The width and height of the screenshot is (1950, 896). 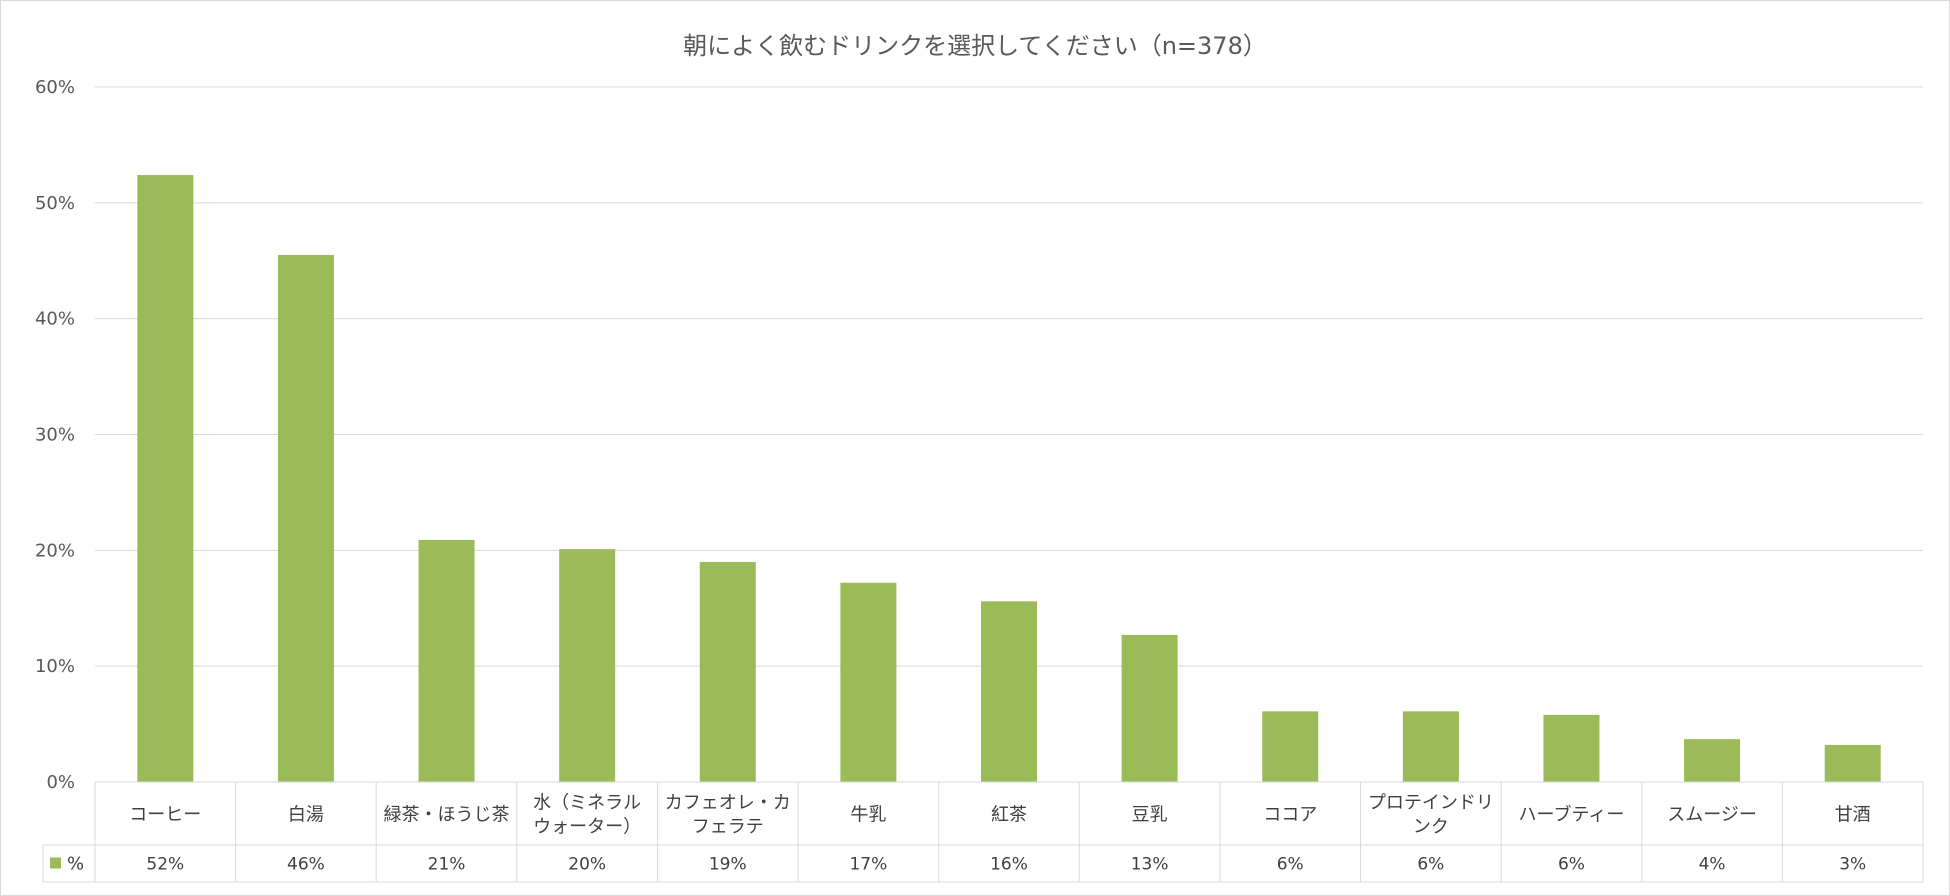 What do you see at coordinates (975, 46) in the screenshot?
I see `chart-title: 朝によく飲むドリンクを選択してください（n=378）` at bounding box center [975, 46].